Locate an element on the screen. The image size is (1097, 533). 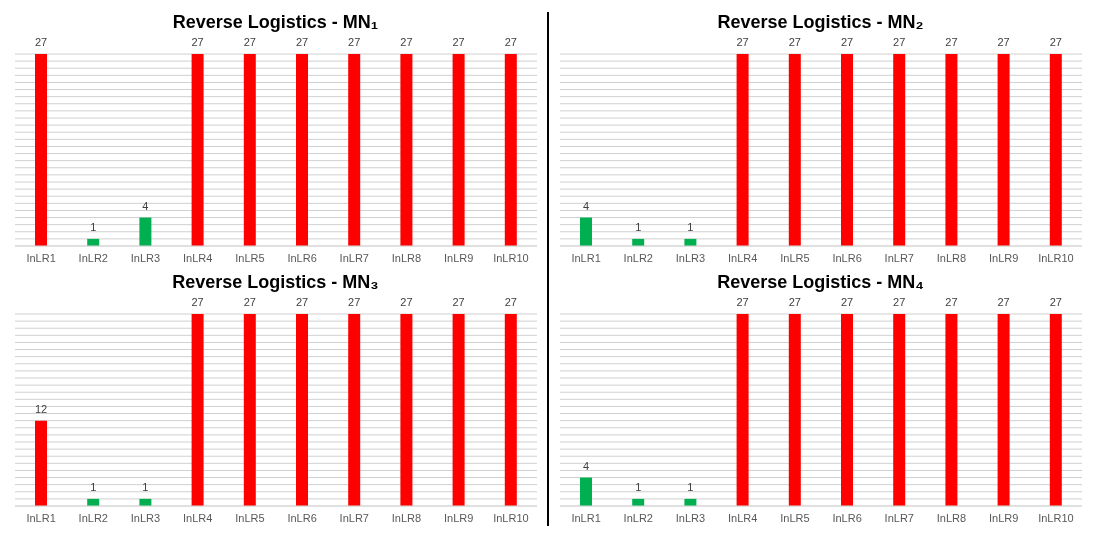
chart-title: Reverse Logistics - MN₂ is located at coordinates (820, 22).